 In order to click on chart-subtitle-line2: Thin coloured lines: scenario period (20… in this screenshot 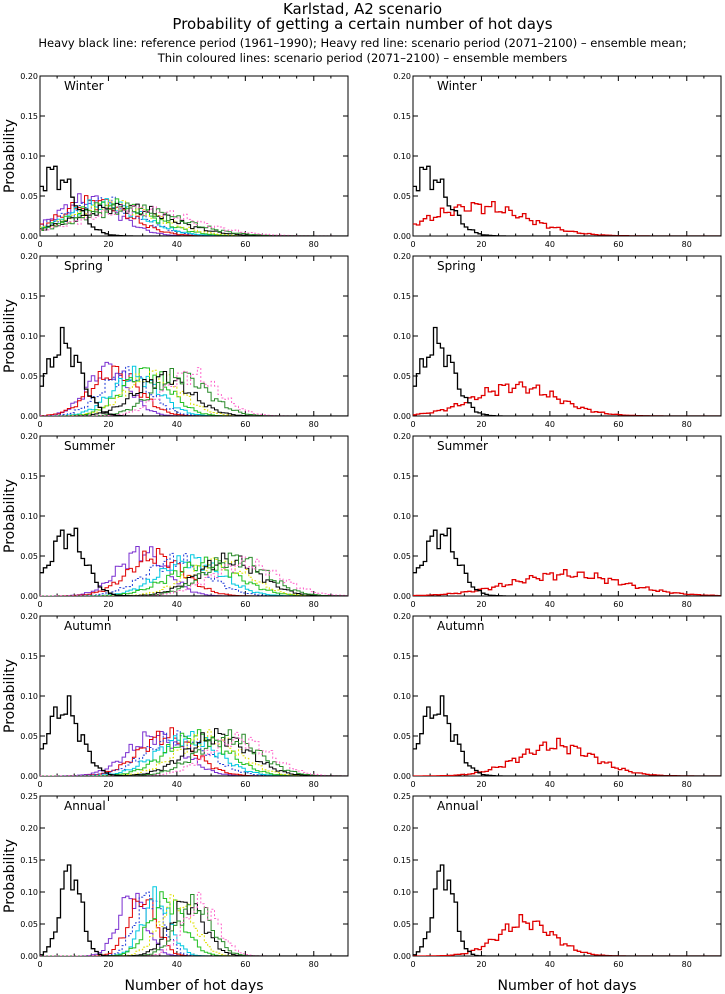, I will do `click(362, 58)`.